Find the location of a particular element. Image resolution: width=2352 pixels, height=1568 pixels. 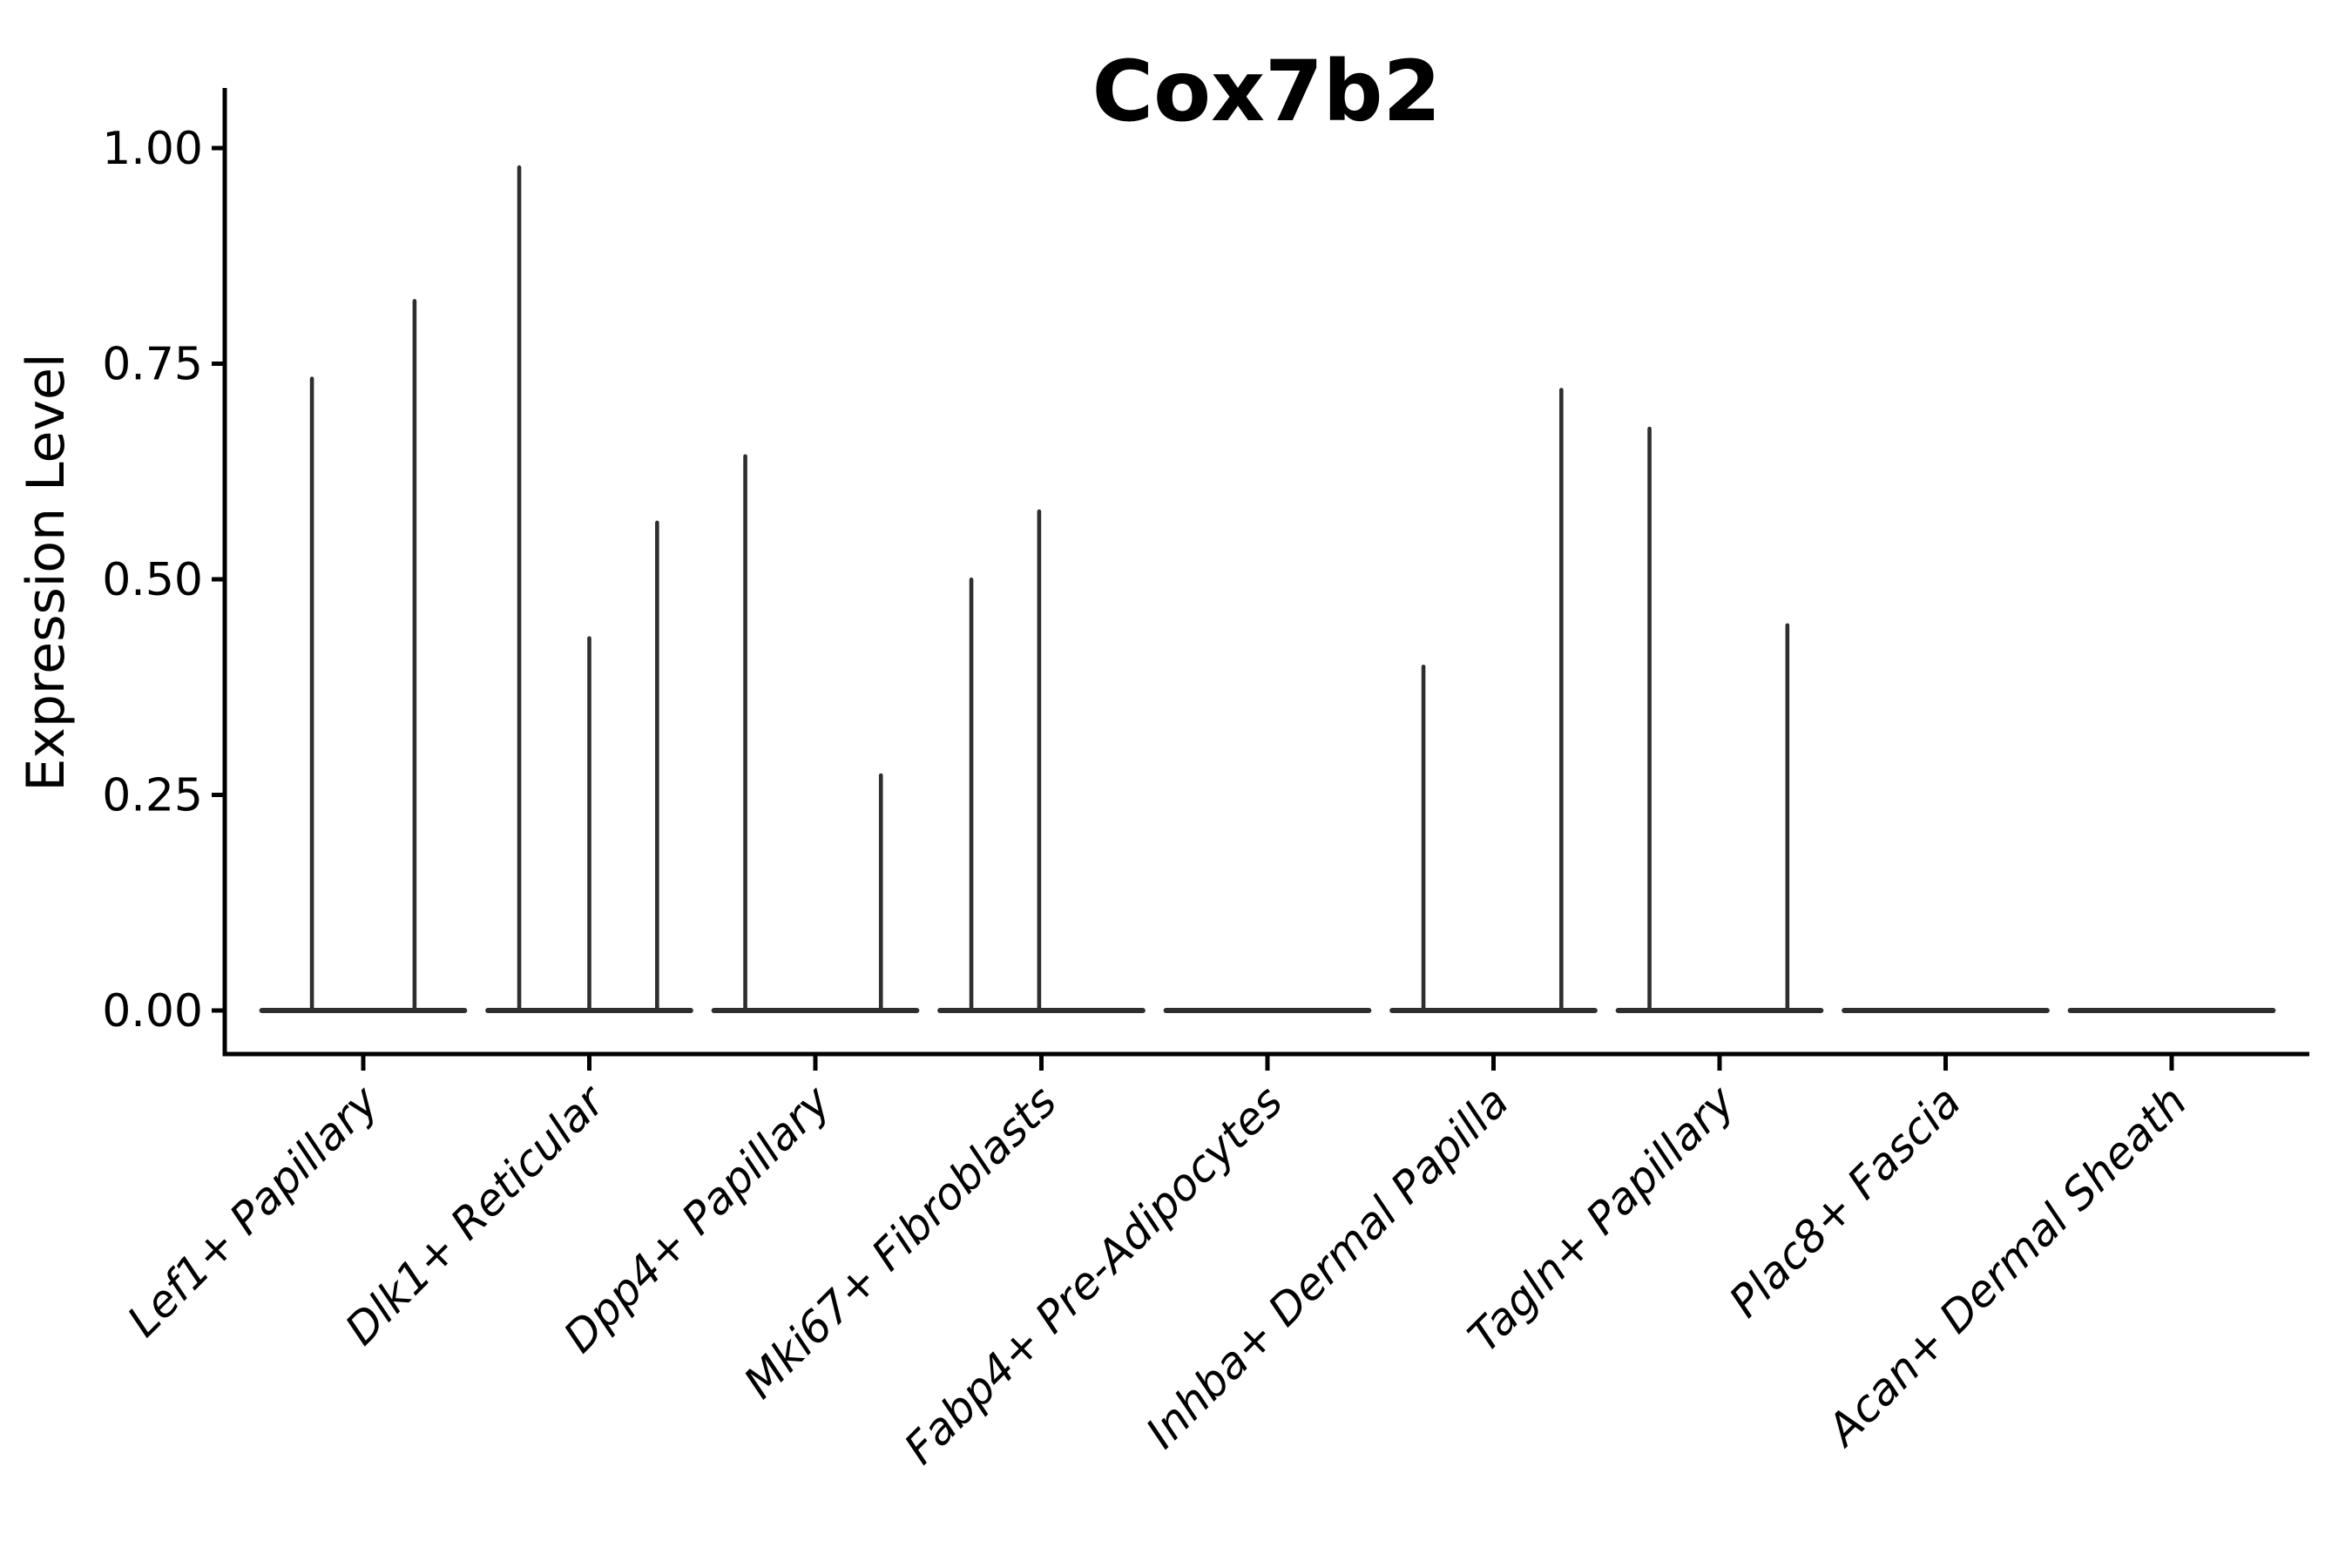

y-axis-label: Expression Level is located at coordinates (46, 572).